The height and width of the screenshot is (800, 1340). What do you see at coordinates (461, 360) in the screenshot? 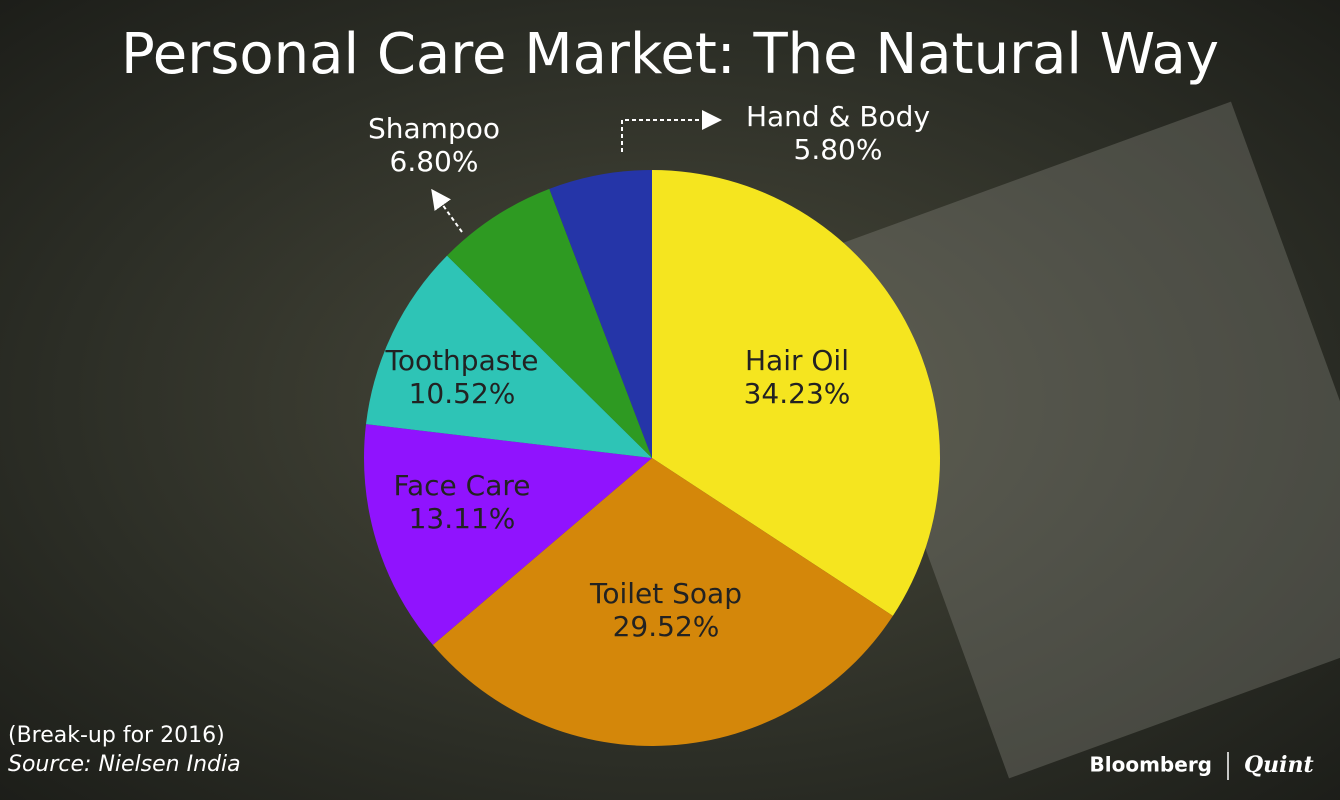
I see `slice-label: Toothpaste` at bounding box center [461, 360].